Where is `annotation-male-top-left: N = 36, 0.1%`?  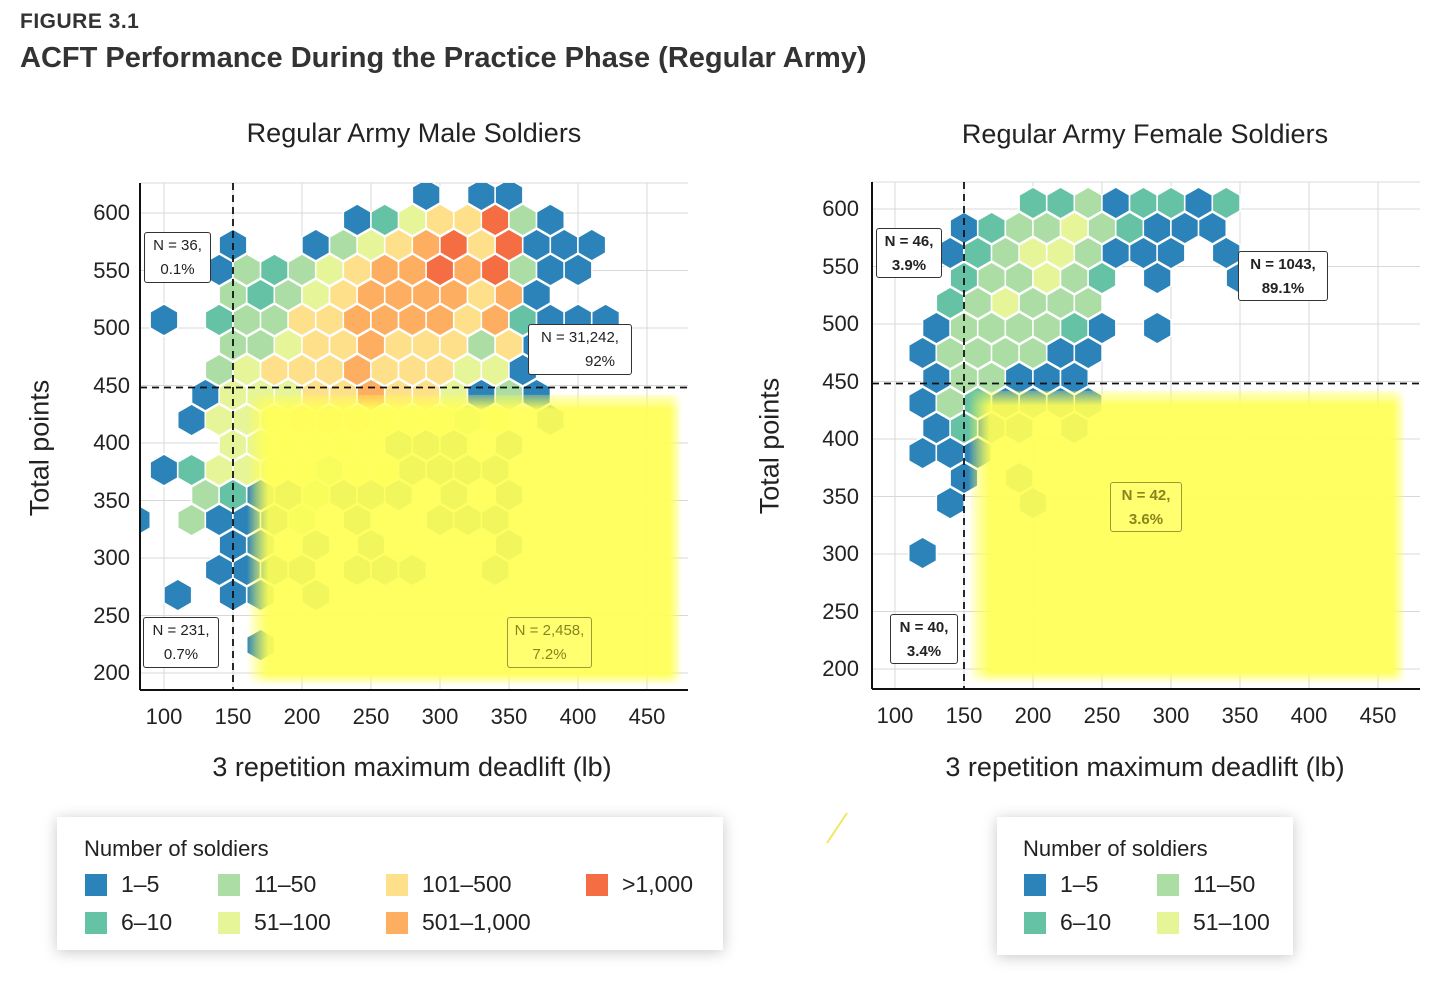
annotation-male-top-left: N = 36, 0.1% is located at coordinates (177, 257).